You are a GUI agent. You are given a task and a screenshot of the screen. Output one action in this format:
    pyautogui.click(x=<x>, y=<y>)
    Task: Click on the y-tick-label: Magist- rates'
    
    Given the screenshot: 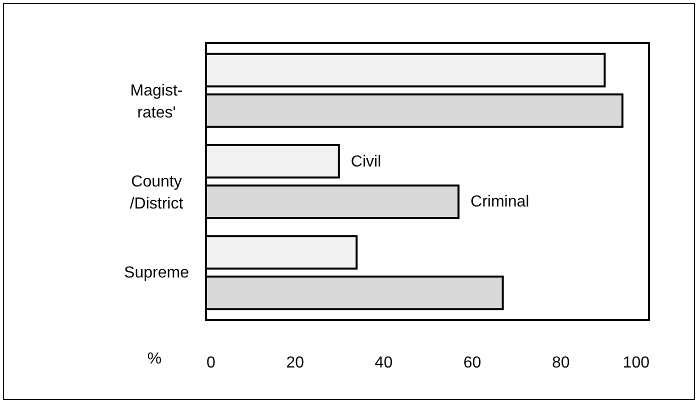 What is the action you would take?
    pyautogui.click(x=156, y=102)
    